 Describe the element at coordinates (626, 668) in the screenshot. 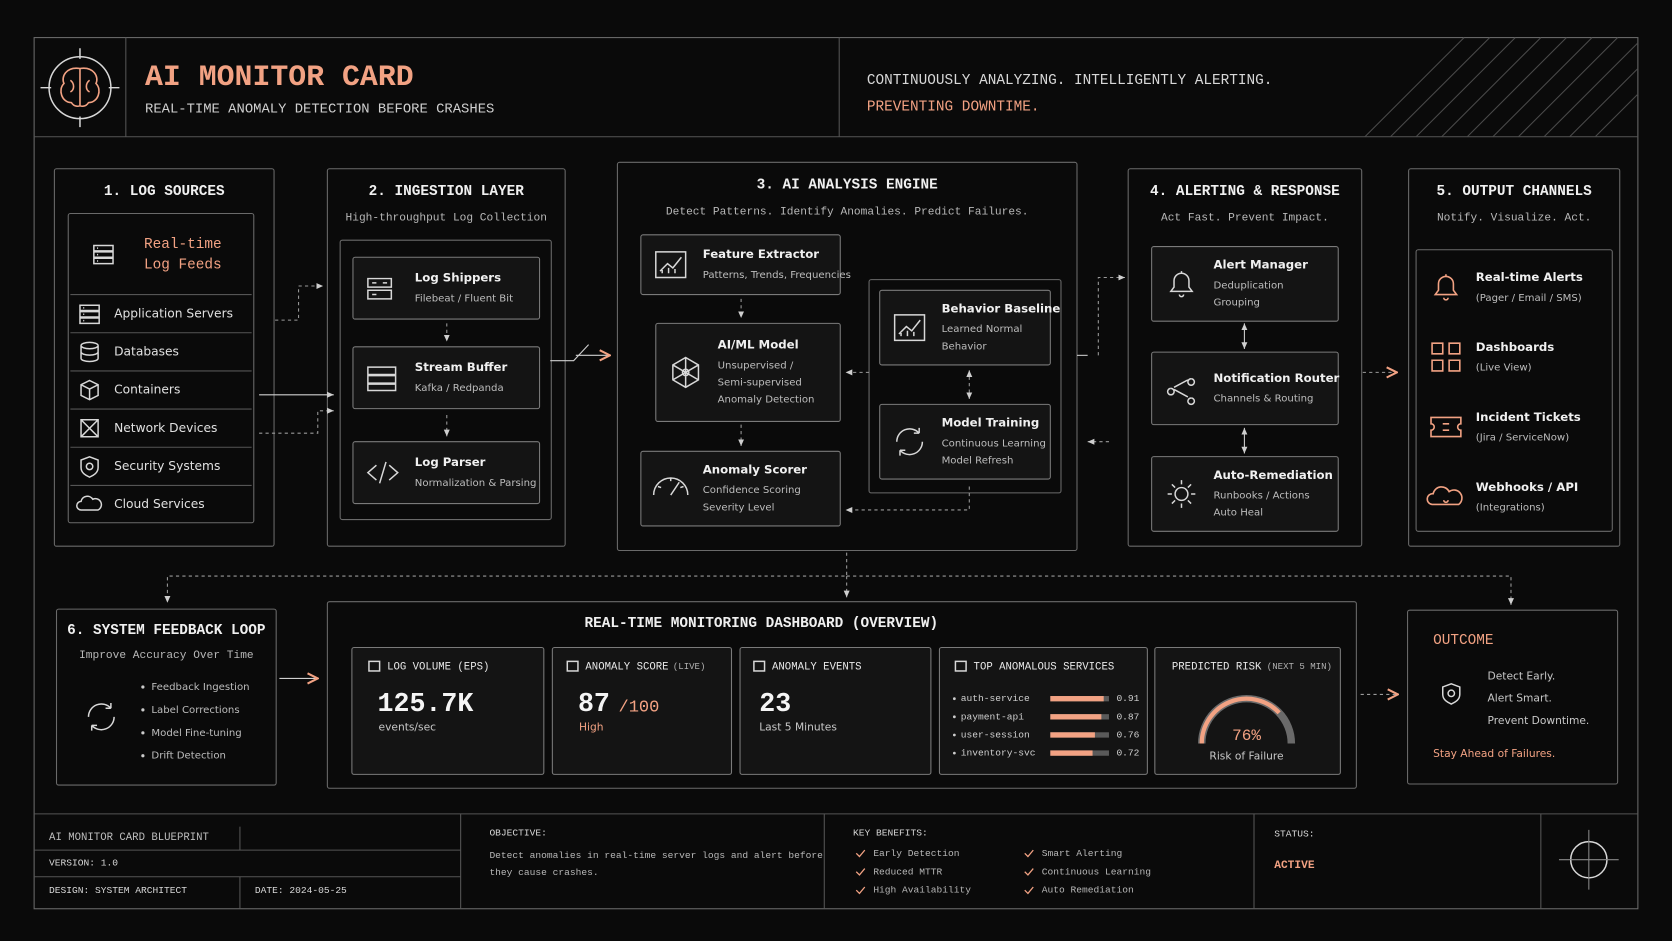

I see `card-title: ANOMALY SCORE` at that location.